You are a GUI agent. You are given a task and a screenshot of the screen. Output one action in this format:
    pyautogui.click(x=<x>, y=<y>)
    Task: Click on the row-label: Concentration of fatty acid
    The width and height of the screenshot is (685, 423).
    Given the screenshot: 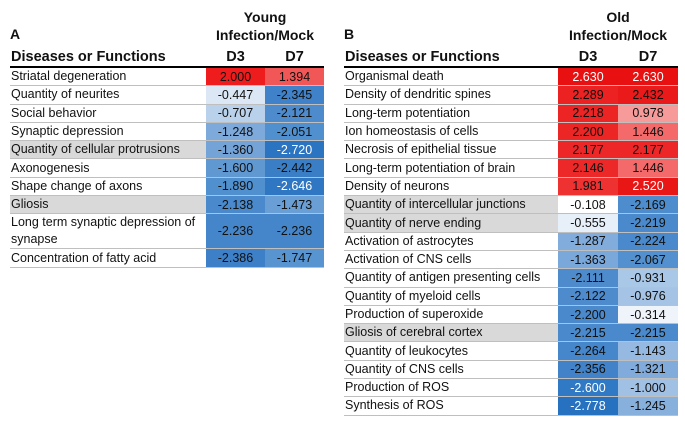 What is the action you would take?
    pyautogui.click(x=84, y=257)
    